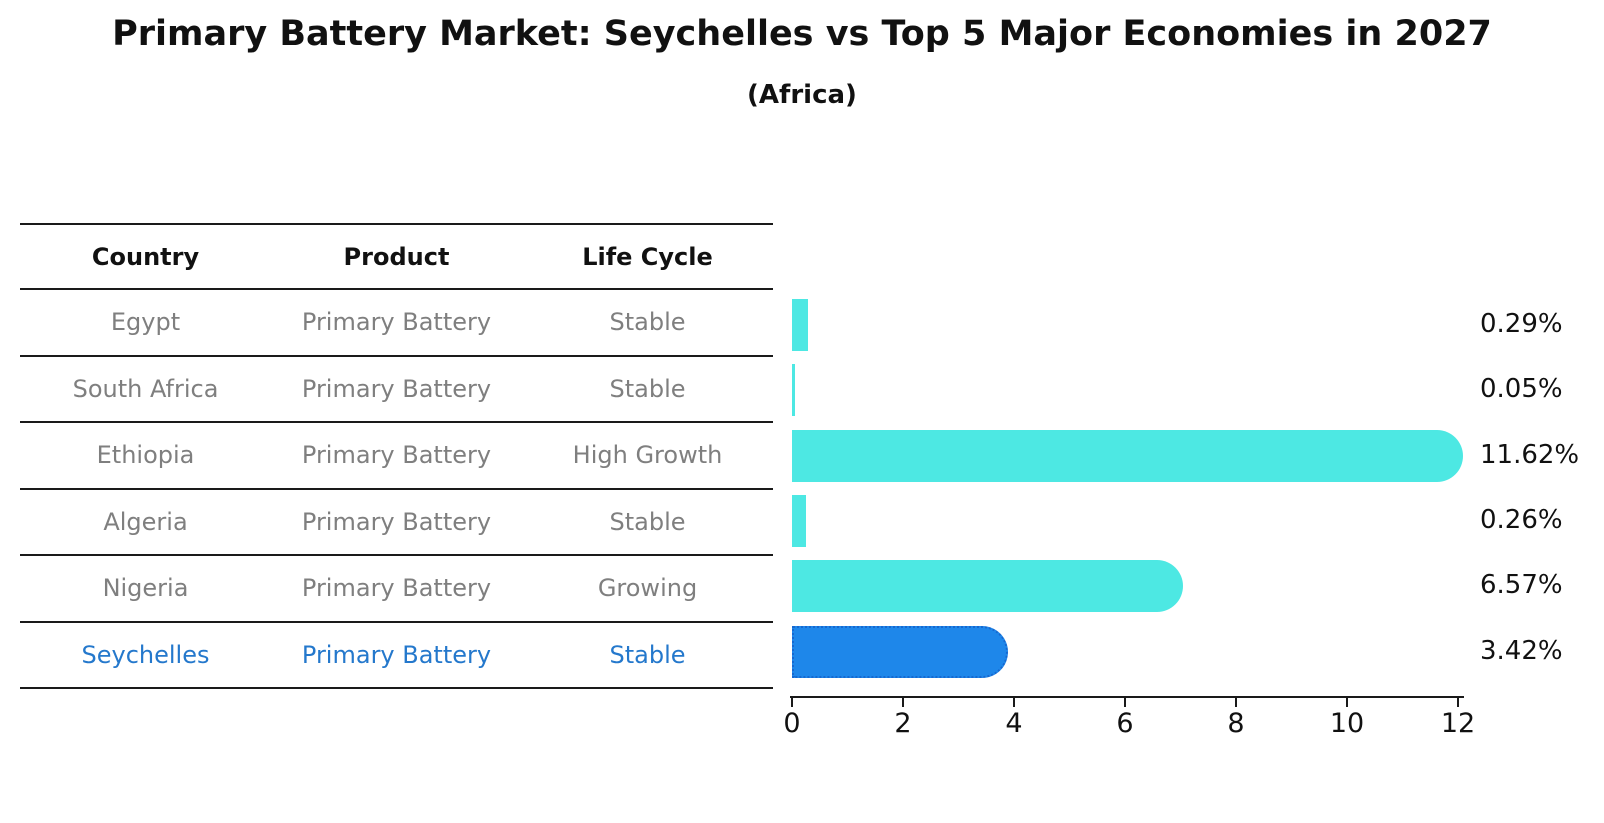  Describe the element at coordinates (647, 256) in the screenshot. I see `header-cell-life-cycle: Life Cycle` at that location.